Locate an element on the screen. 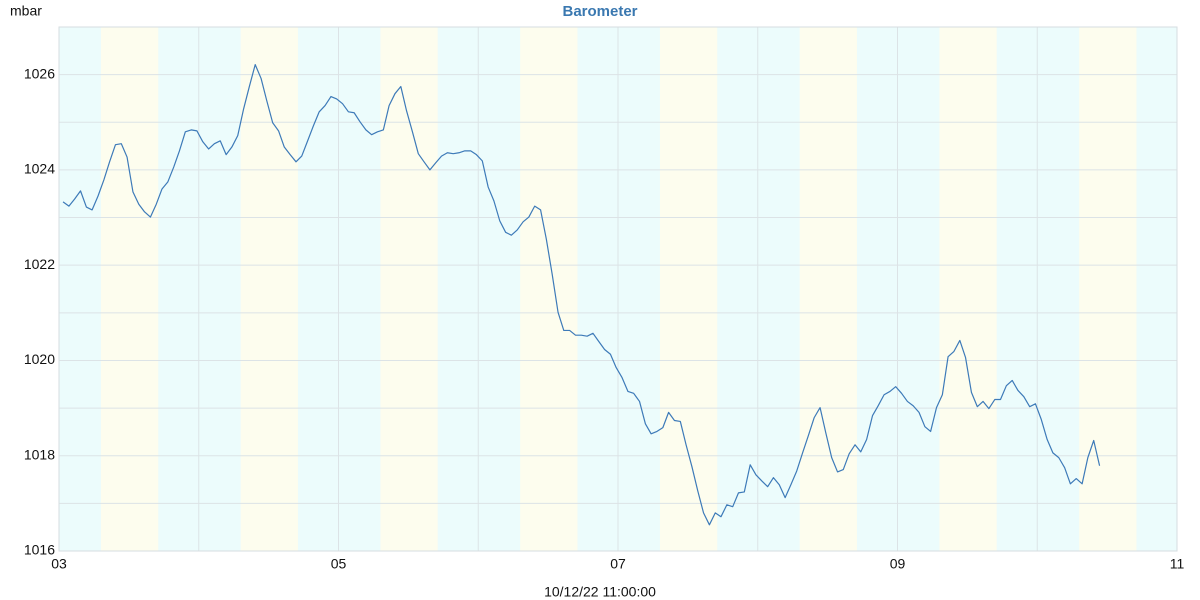 This screenshot has width=1200, height=600. x-tick-label: 05 is located at coordinates (339, 564).